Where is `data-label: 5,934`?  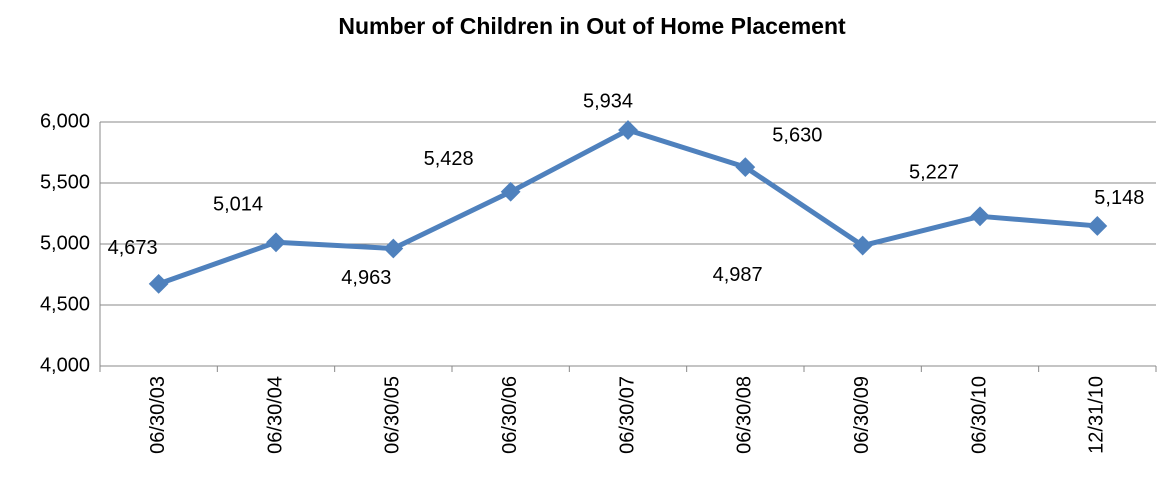
data-label: 5,934 is located at coordinates (608, 101).